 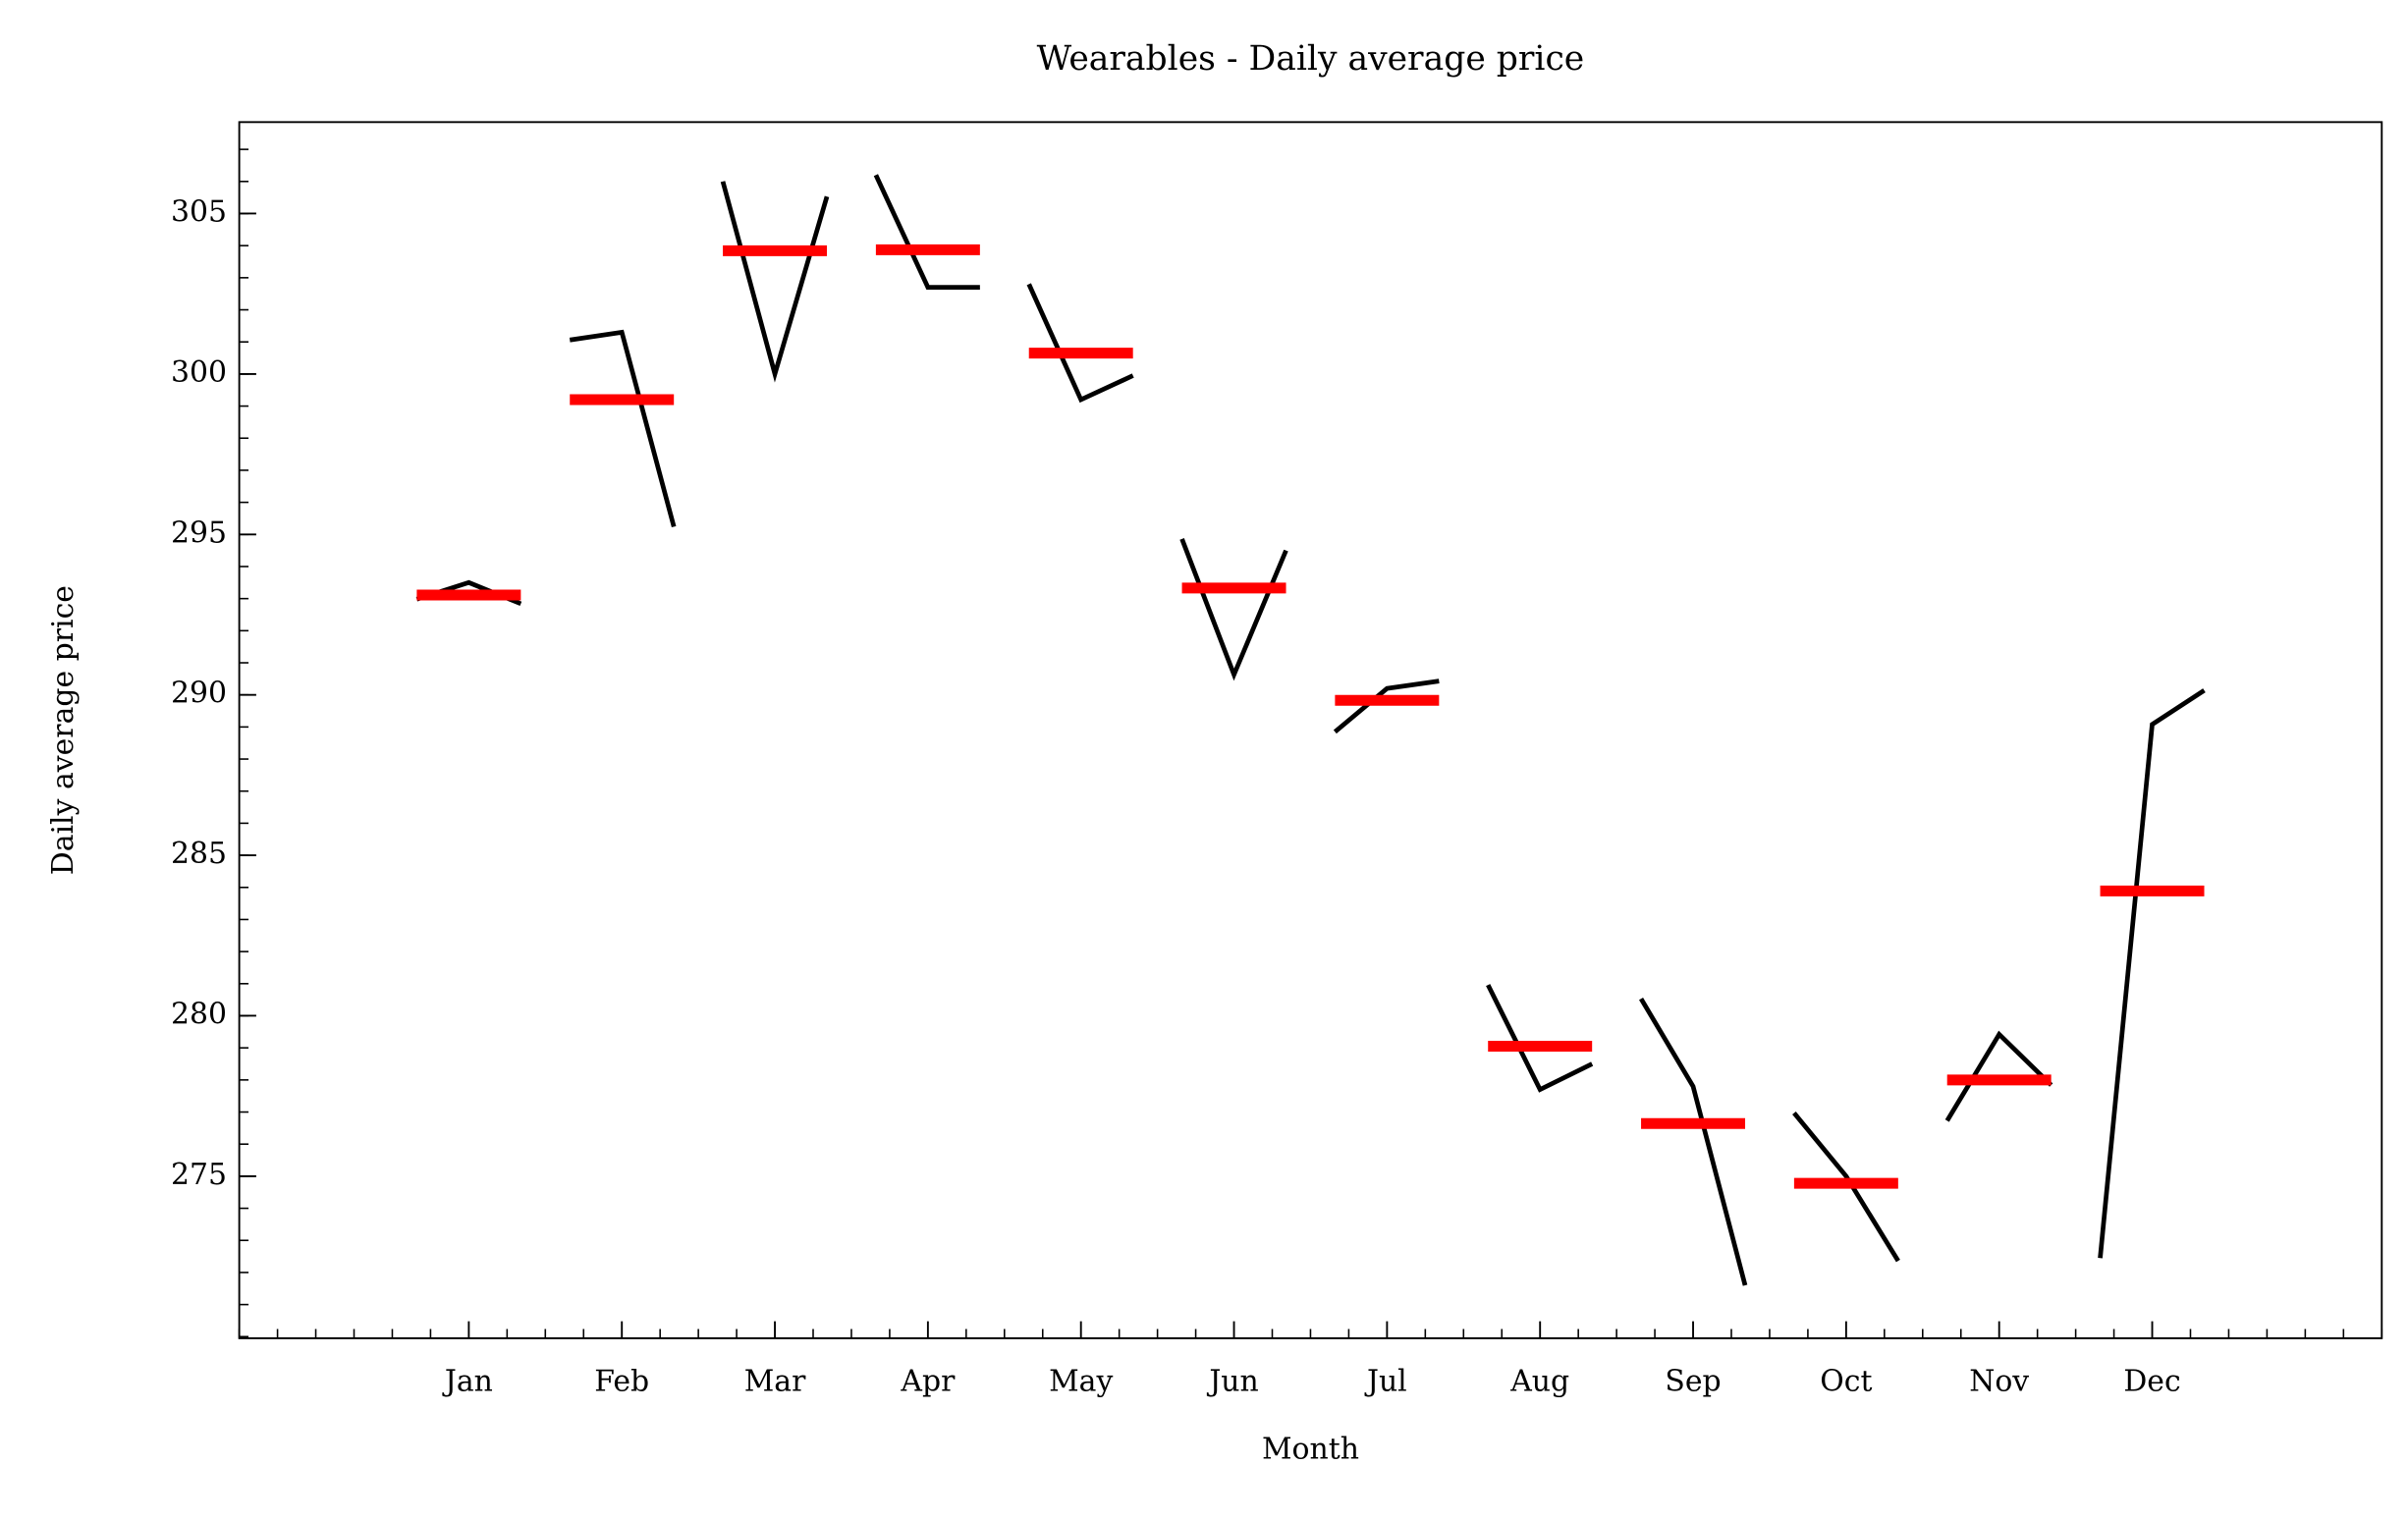 I want to click on x-tick-label: Jun, so click(x=1232, y=1382).